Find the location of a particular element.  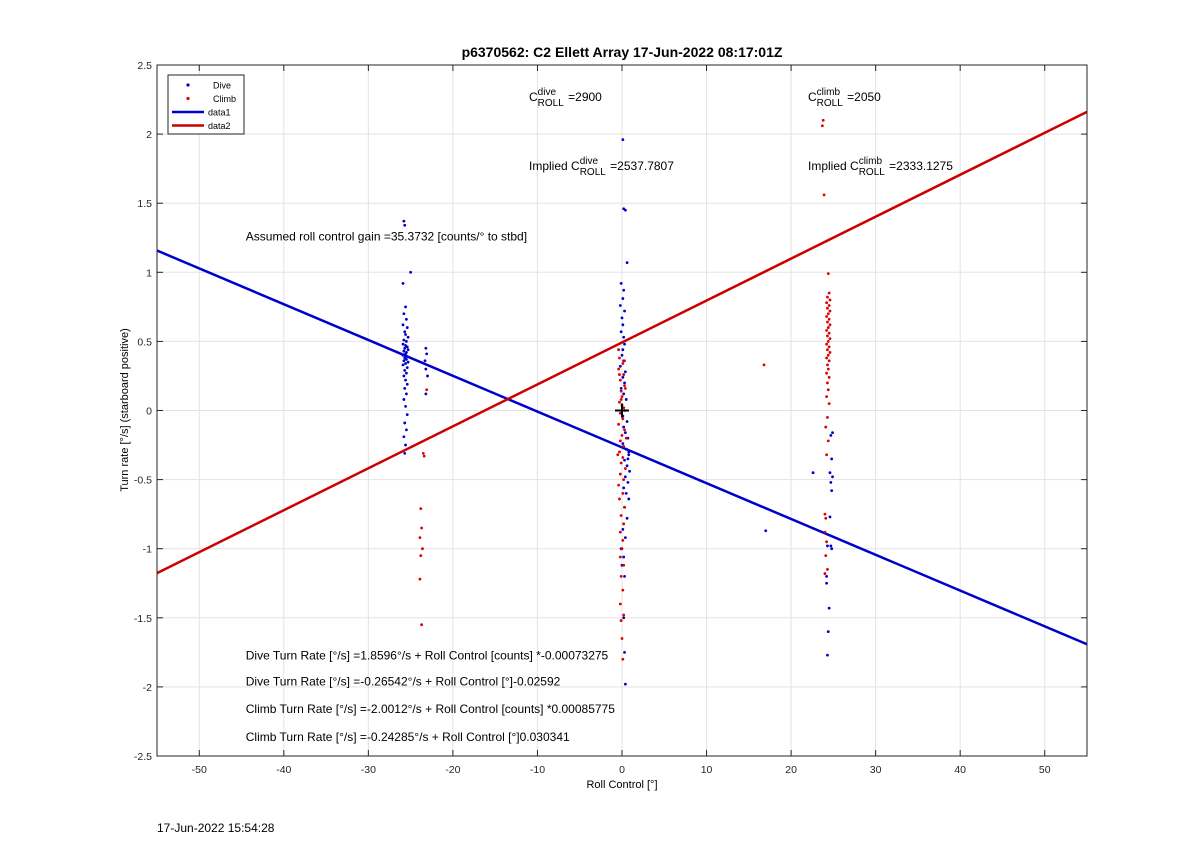

y-tick-label: -1 is located at coordinates (147, 550).